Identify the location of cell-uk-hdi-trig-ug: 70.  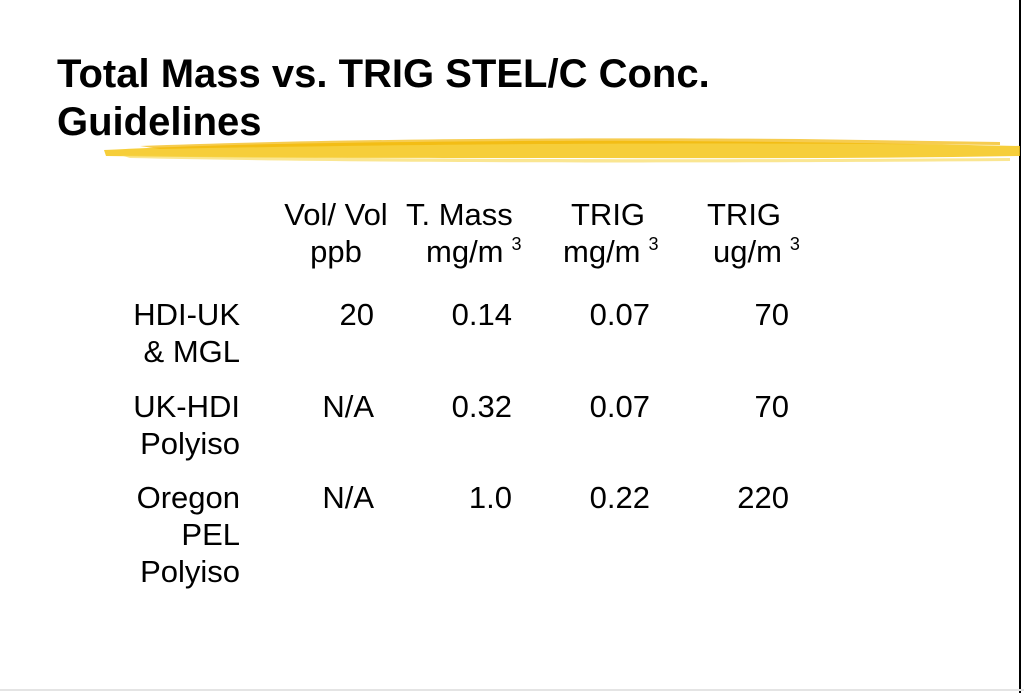
(771, 406).